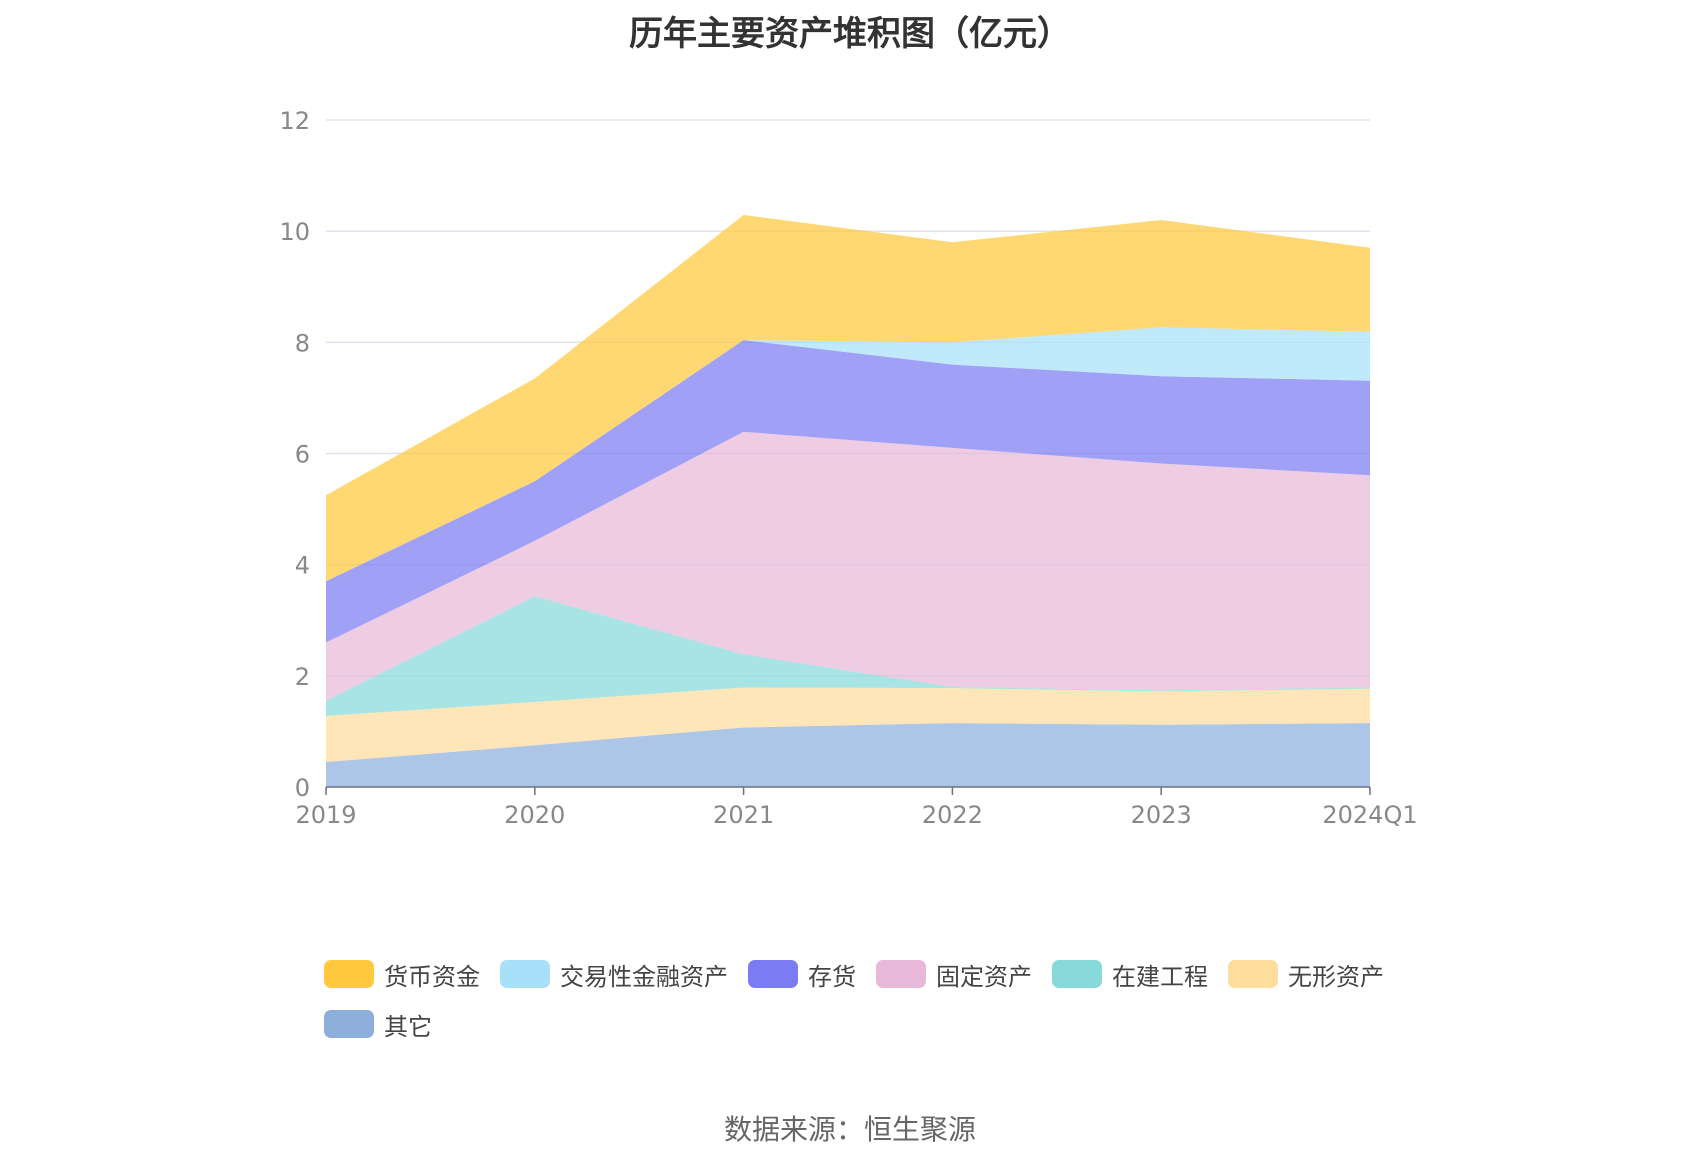 The width and height of the screenshot is (1700, 1150). Describe the element at coordinates (432, 976) in the screenshot. I see `legend-label: 货币资金` at that location.